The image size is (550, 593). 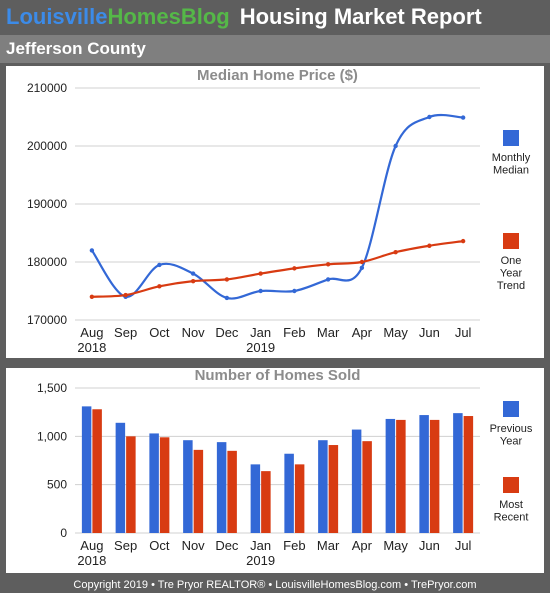 What do you see at coordinates (63, 533) in the screenshot?
I see `y-tick-label: 0` at bounding box center [63, 533].